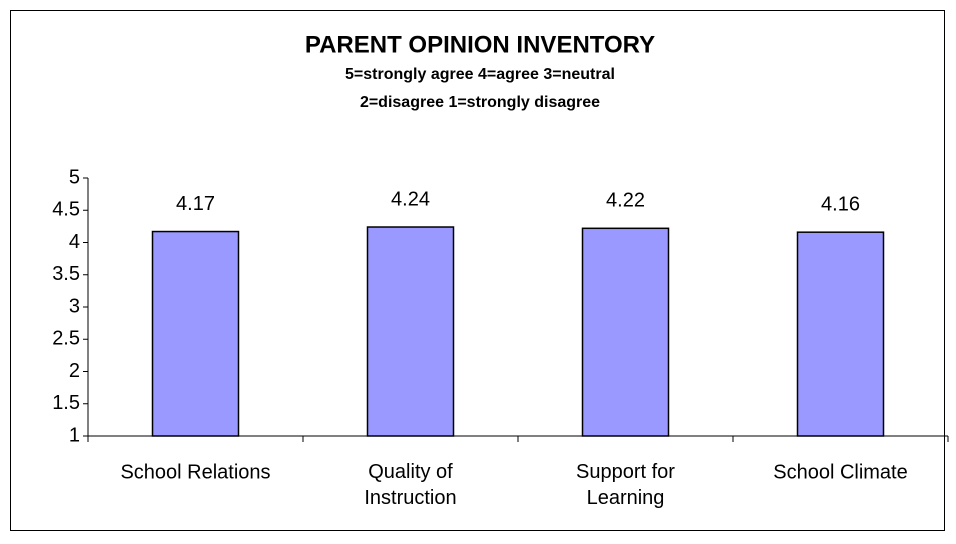  What do you see at coordinates (74, 242) in the screenshot?
I see `y-tick-label: 4` at bounding box center [74, 242].